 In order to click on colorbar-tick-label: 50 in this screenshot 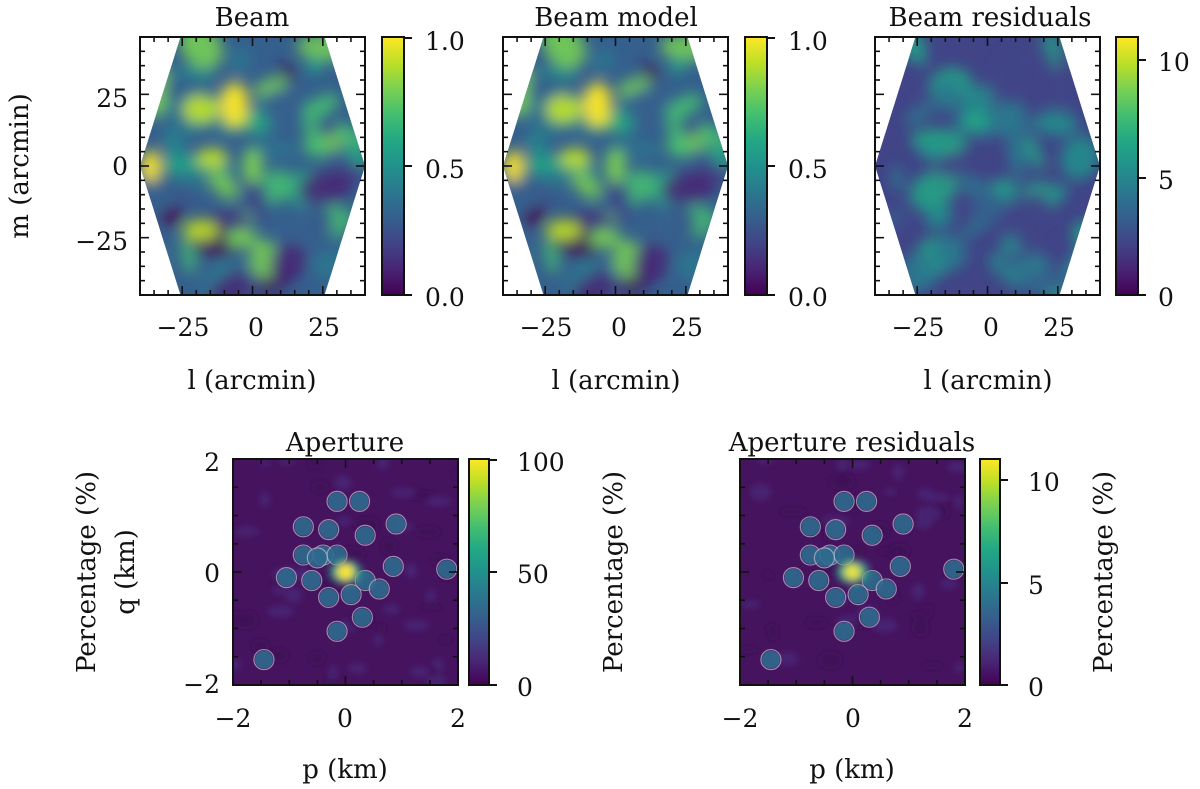, I will do `click(533, 574)`.